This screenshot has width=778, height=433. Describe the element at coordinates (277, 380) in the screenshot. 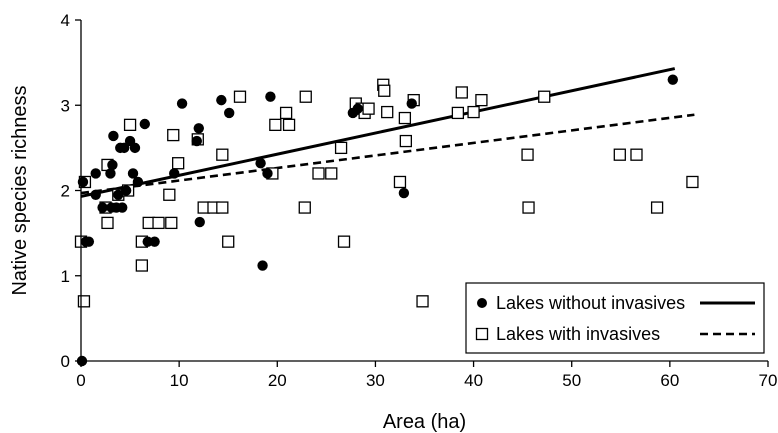

I see `x-tick-label: 20` at that location.